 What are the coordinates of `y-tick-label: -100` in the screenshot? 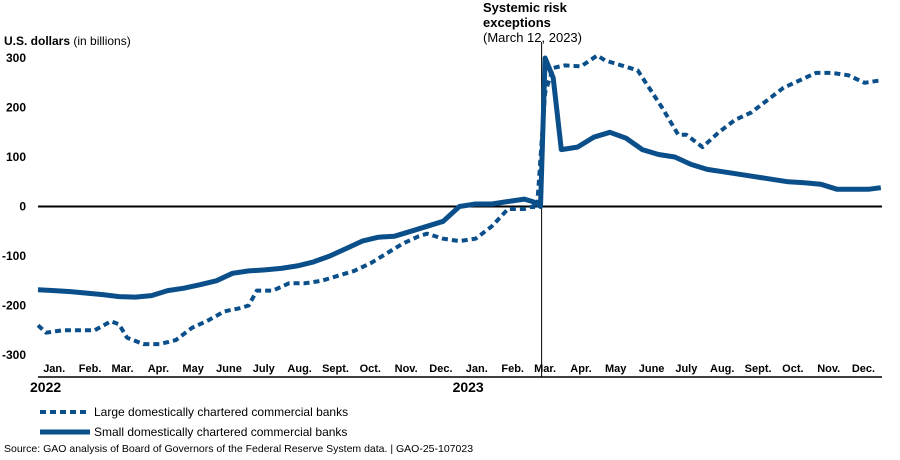 It's located at (14, 256).